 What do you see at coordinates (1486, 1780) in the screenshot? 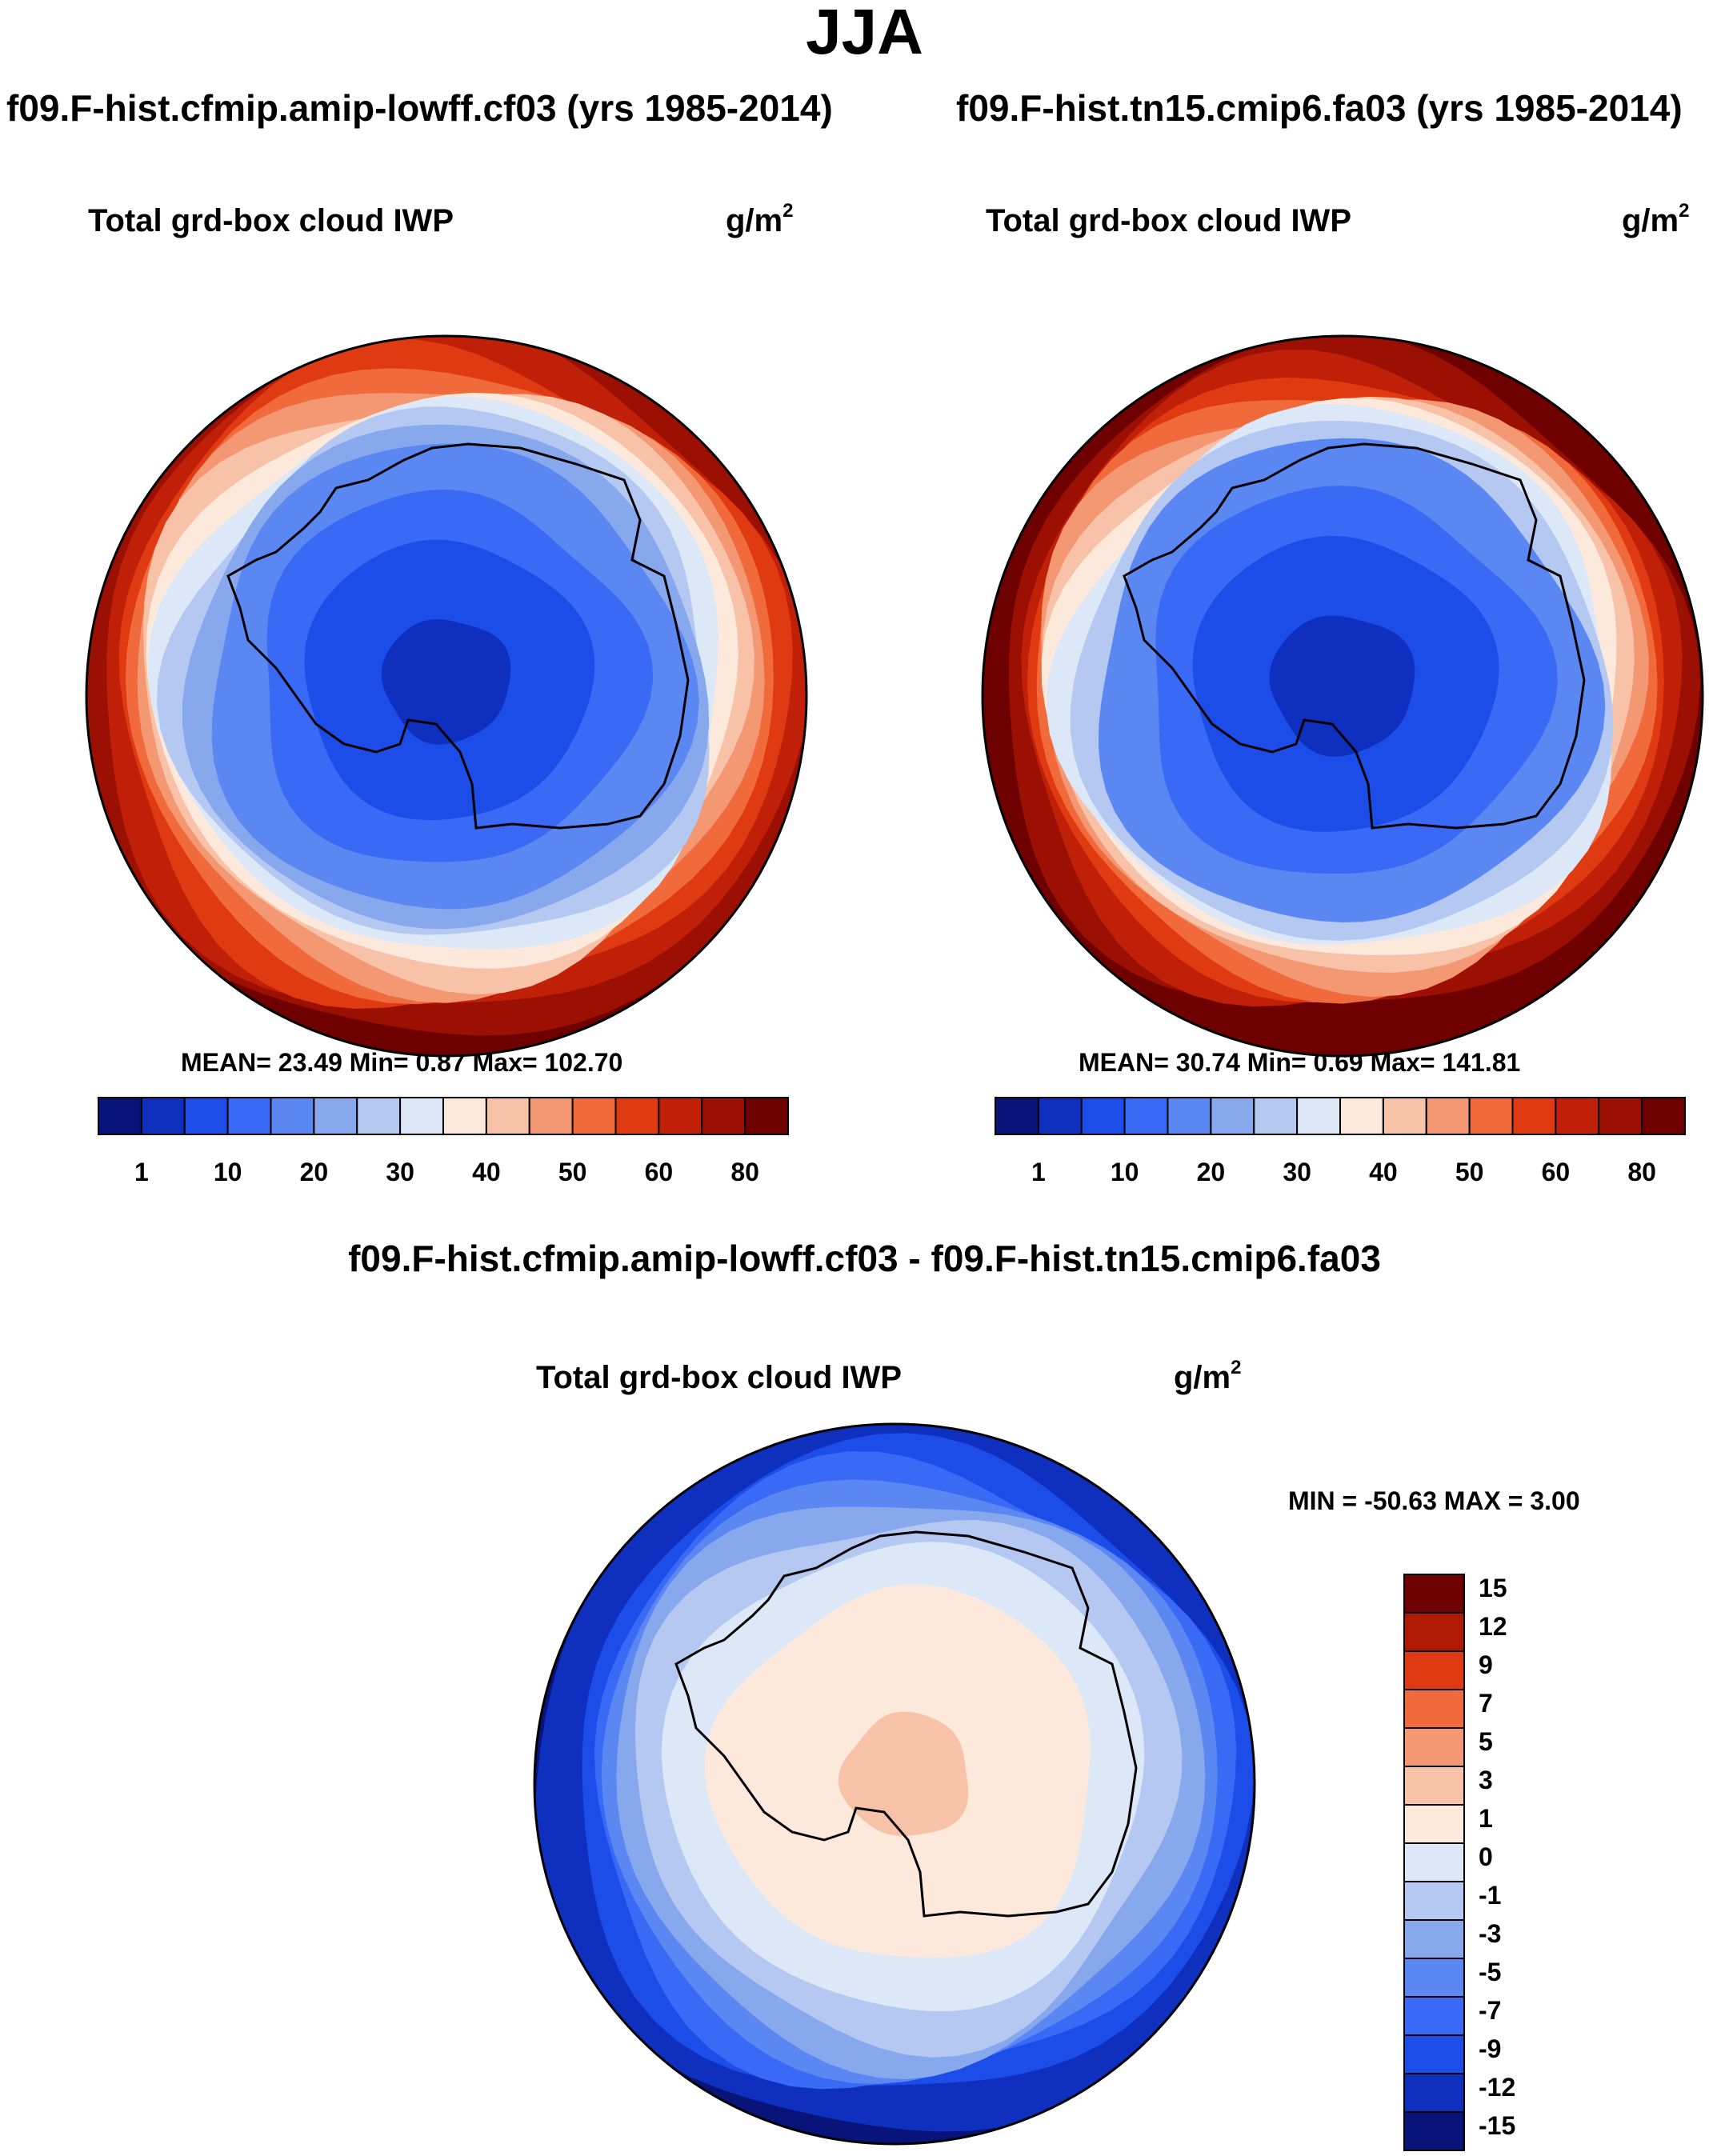
I see `colorbar-difference-tick-label: 3` at bounding box center [1486, 1780].